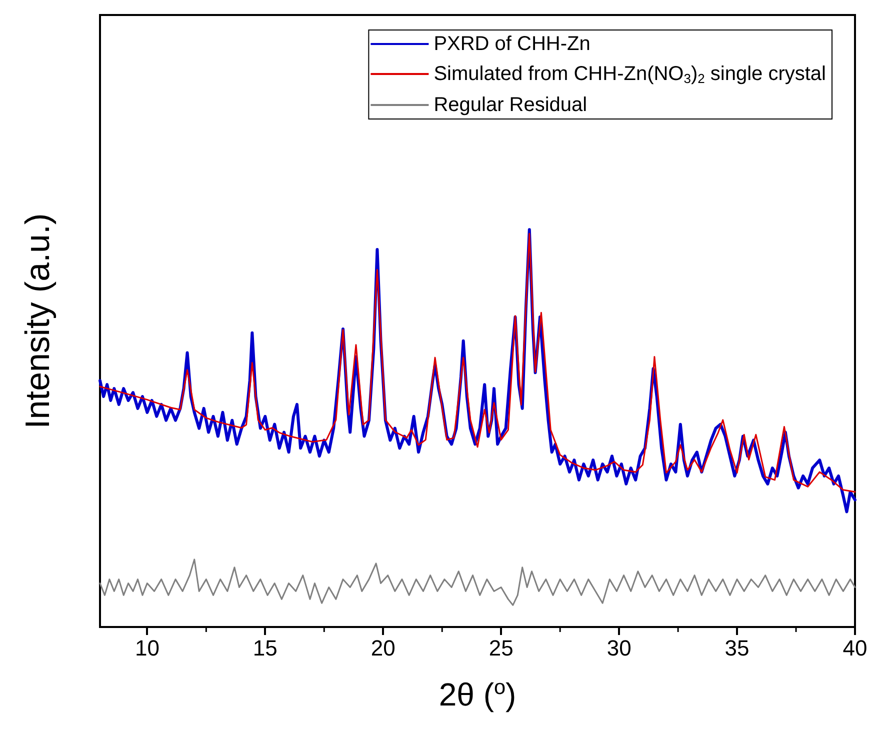  What do you see at coordinates (265, 648) in the screenshot?
I see `x-tick-label: 15` at bounding box center [265, 648].